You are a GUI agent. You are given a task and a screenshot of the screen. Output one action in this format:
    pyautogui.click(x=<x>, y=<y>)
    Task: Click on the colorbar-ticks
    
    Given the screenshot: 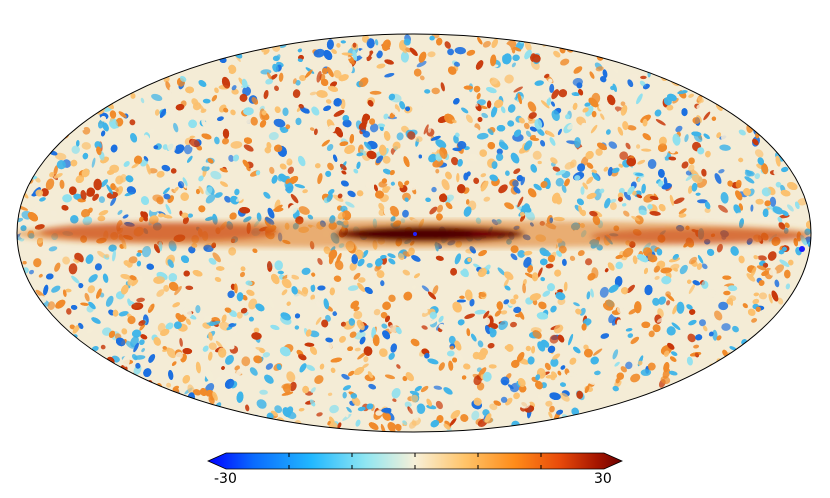 What is the action you would take?
    pyautogui.click(x=415, y=461)
    